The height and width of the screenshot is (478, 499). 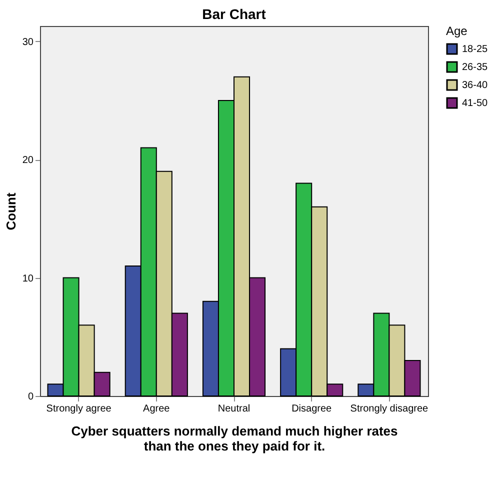 What do you see at coordinates (28, 278) in the screenshot?
I see `y-tick-label: 10` at bounding box center [28, 278].